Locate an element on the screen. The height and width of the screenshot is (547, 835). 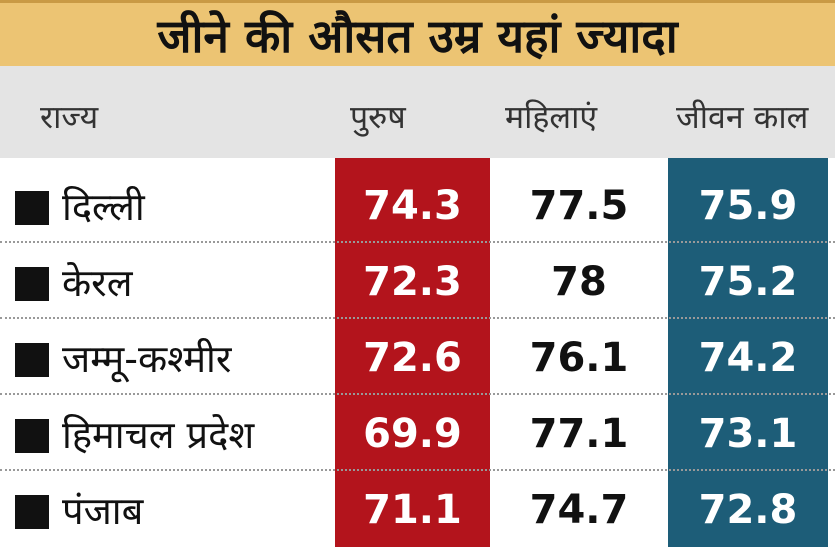
column-header: जीवन काल is located at coordinates (742, 117).